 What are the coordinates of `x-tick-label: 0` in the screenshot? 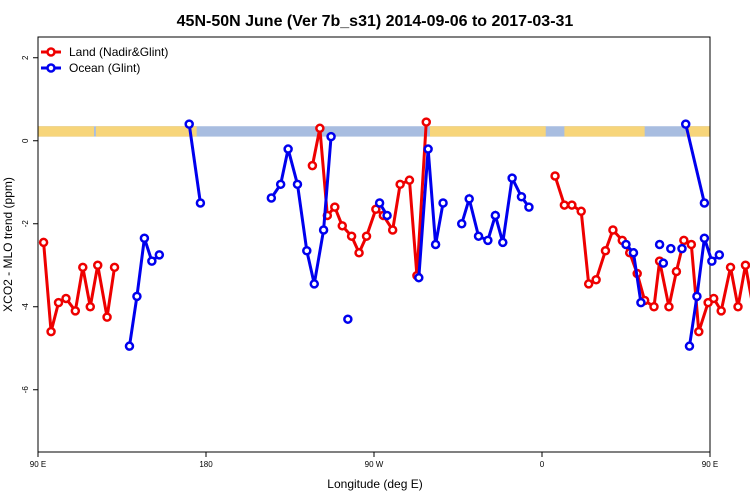 It's located at (542, 464).